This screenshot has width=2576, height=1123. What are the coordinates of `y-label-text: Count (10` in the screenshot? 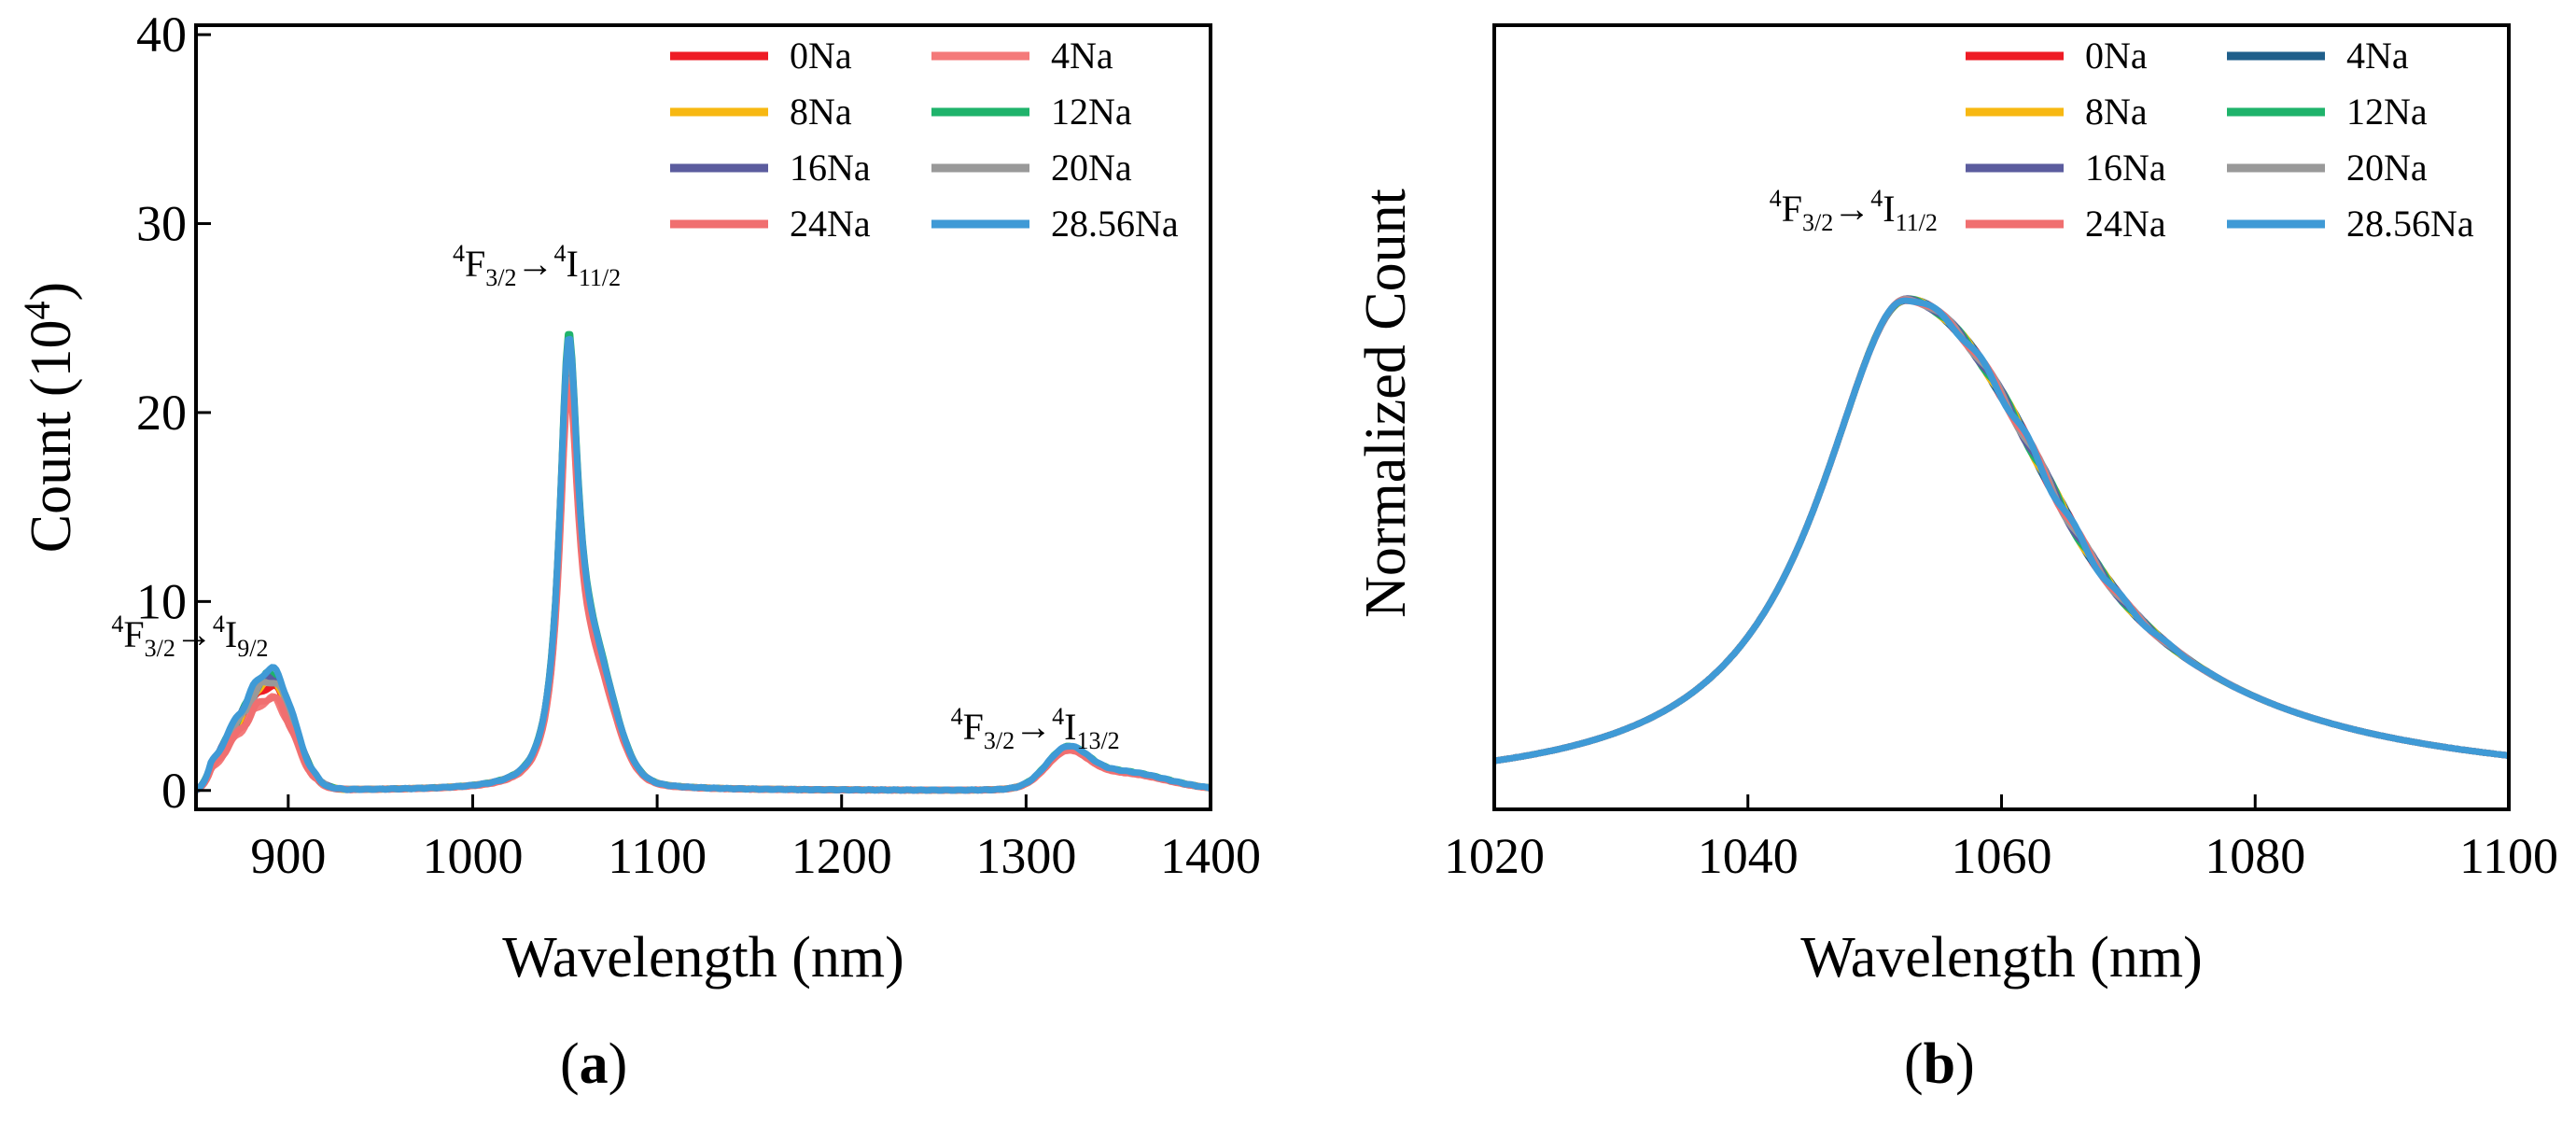 It's located at (51, 436).